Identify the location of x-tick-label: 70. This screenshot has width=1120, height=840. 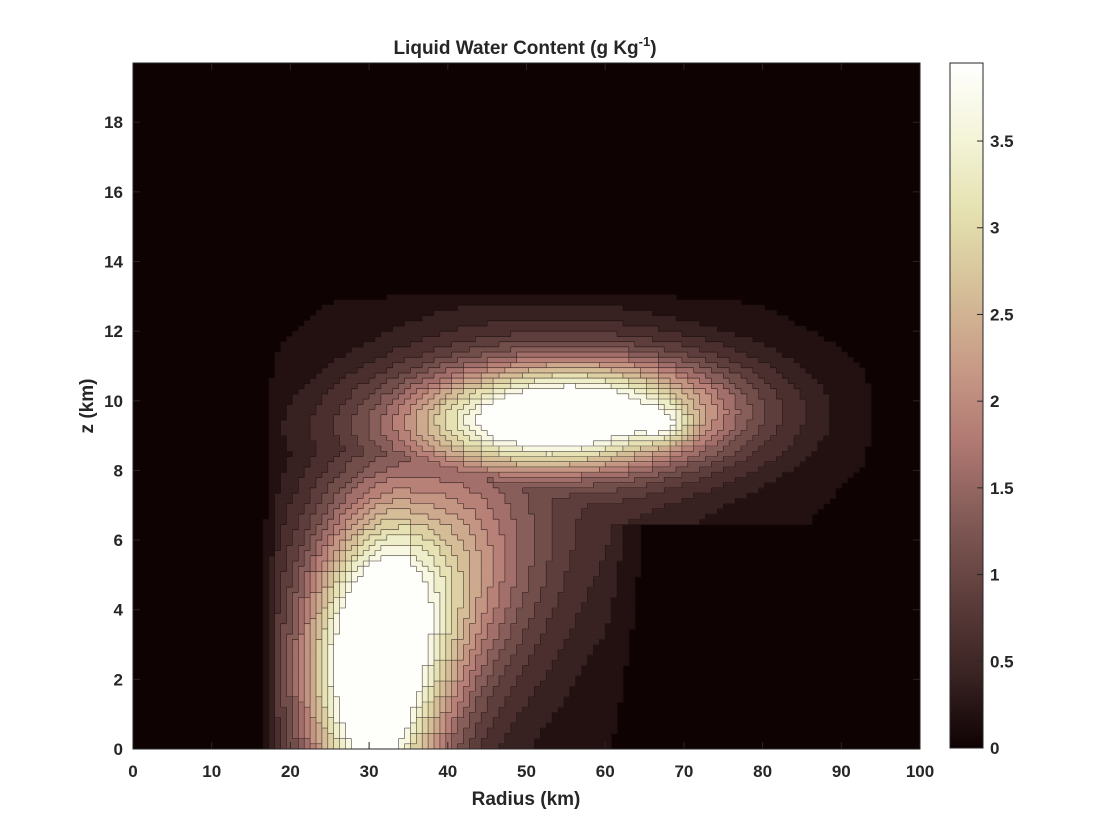
(683, 771).